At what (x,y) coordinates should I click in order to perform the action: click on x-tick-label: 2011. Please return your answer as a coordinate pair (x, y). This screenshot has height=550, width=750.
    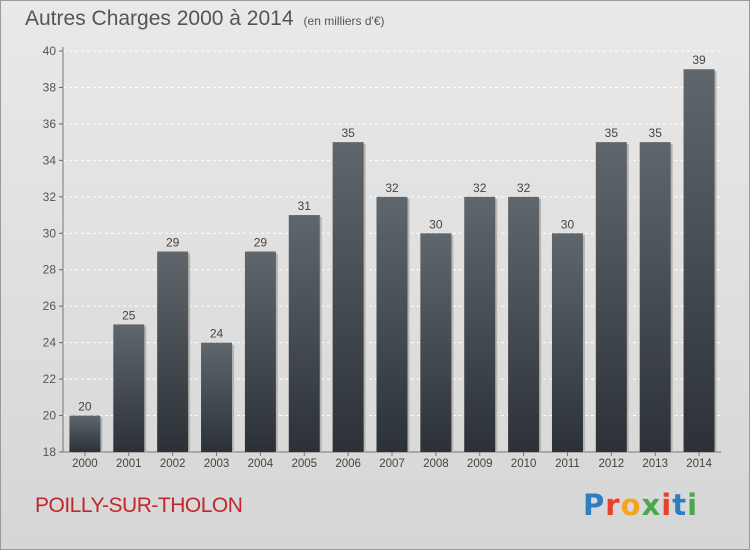
    Looking at the image, I should click on (567, 464).